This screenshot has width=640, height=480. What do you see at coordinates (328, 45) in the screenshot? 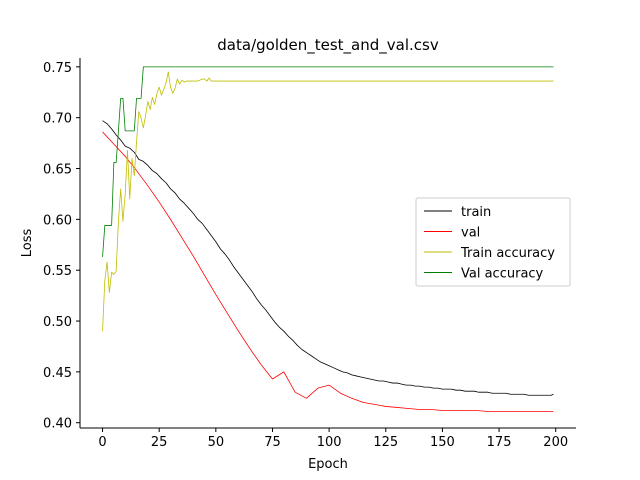
I see `chart-title: data/golden_test_and_val.csv` at bounding box center [328, 45].